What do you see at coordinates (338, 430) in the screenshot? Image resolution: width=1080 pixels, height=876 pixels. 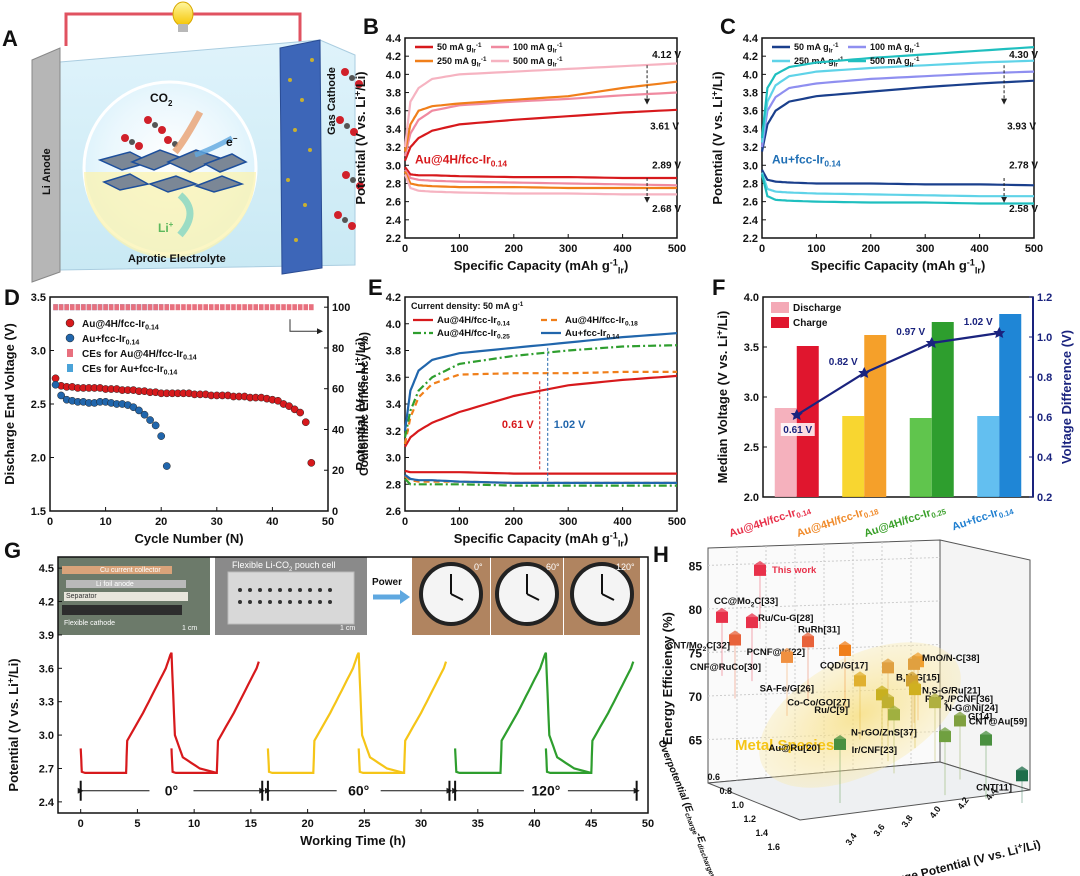 I see `y2-tick-label: 40` at bounding box center [338, 430].